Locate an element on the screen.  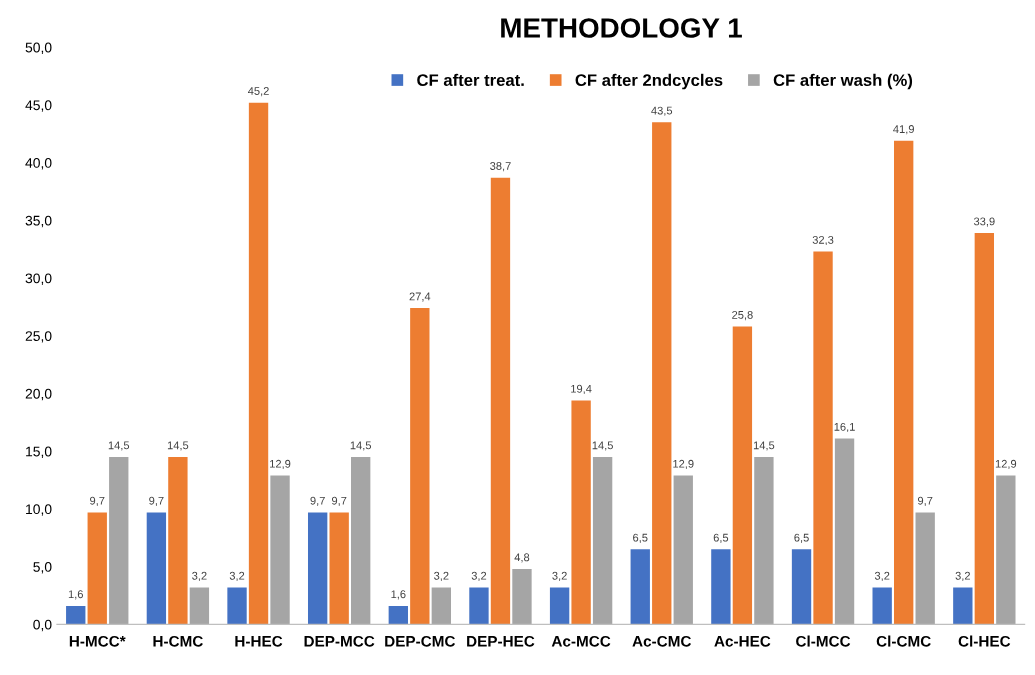
y-tick-label: 5,0 is located at coordinates (42, 568).